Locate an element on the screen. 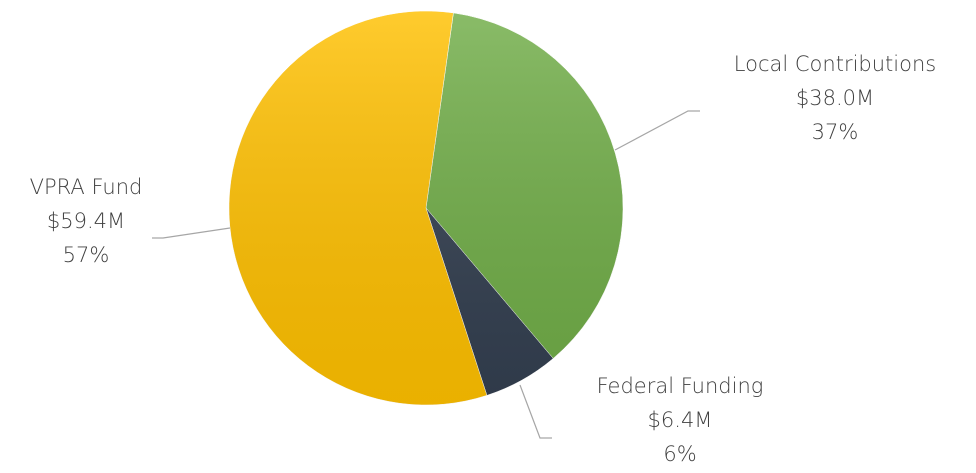 This screenshot has width=976, height=473. value-label: $6.4M is located at coordinates (680, 420).